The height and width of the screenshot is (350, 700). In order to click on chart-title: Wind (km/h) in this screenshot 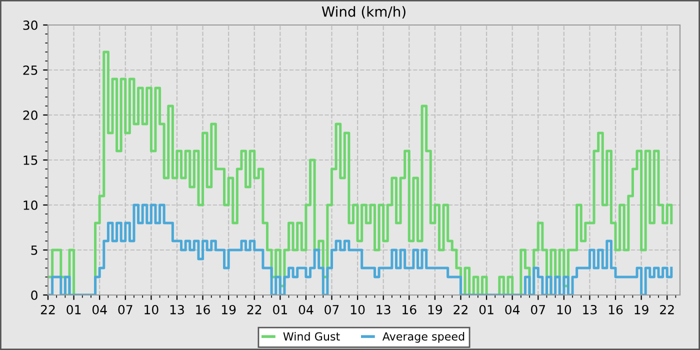, I will do `click(364, 12)`.